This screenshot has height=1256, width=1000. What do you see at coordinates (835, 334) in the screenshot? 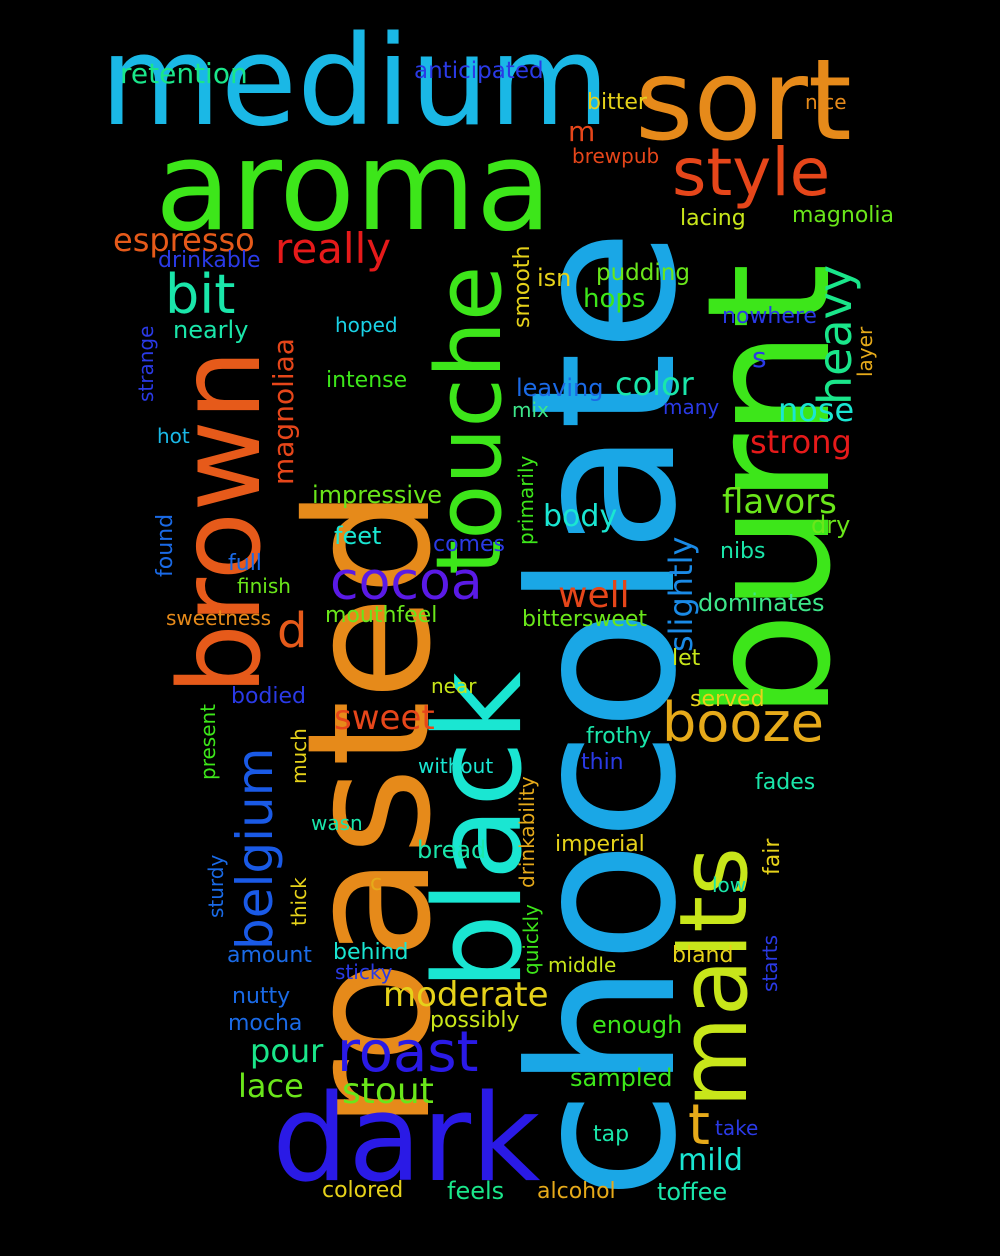
I see `word-heavy: heavy` at bounding box center [835, 334].